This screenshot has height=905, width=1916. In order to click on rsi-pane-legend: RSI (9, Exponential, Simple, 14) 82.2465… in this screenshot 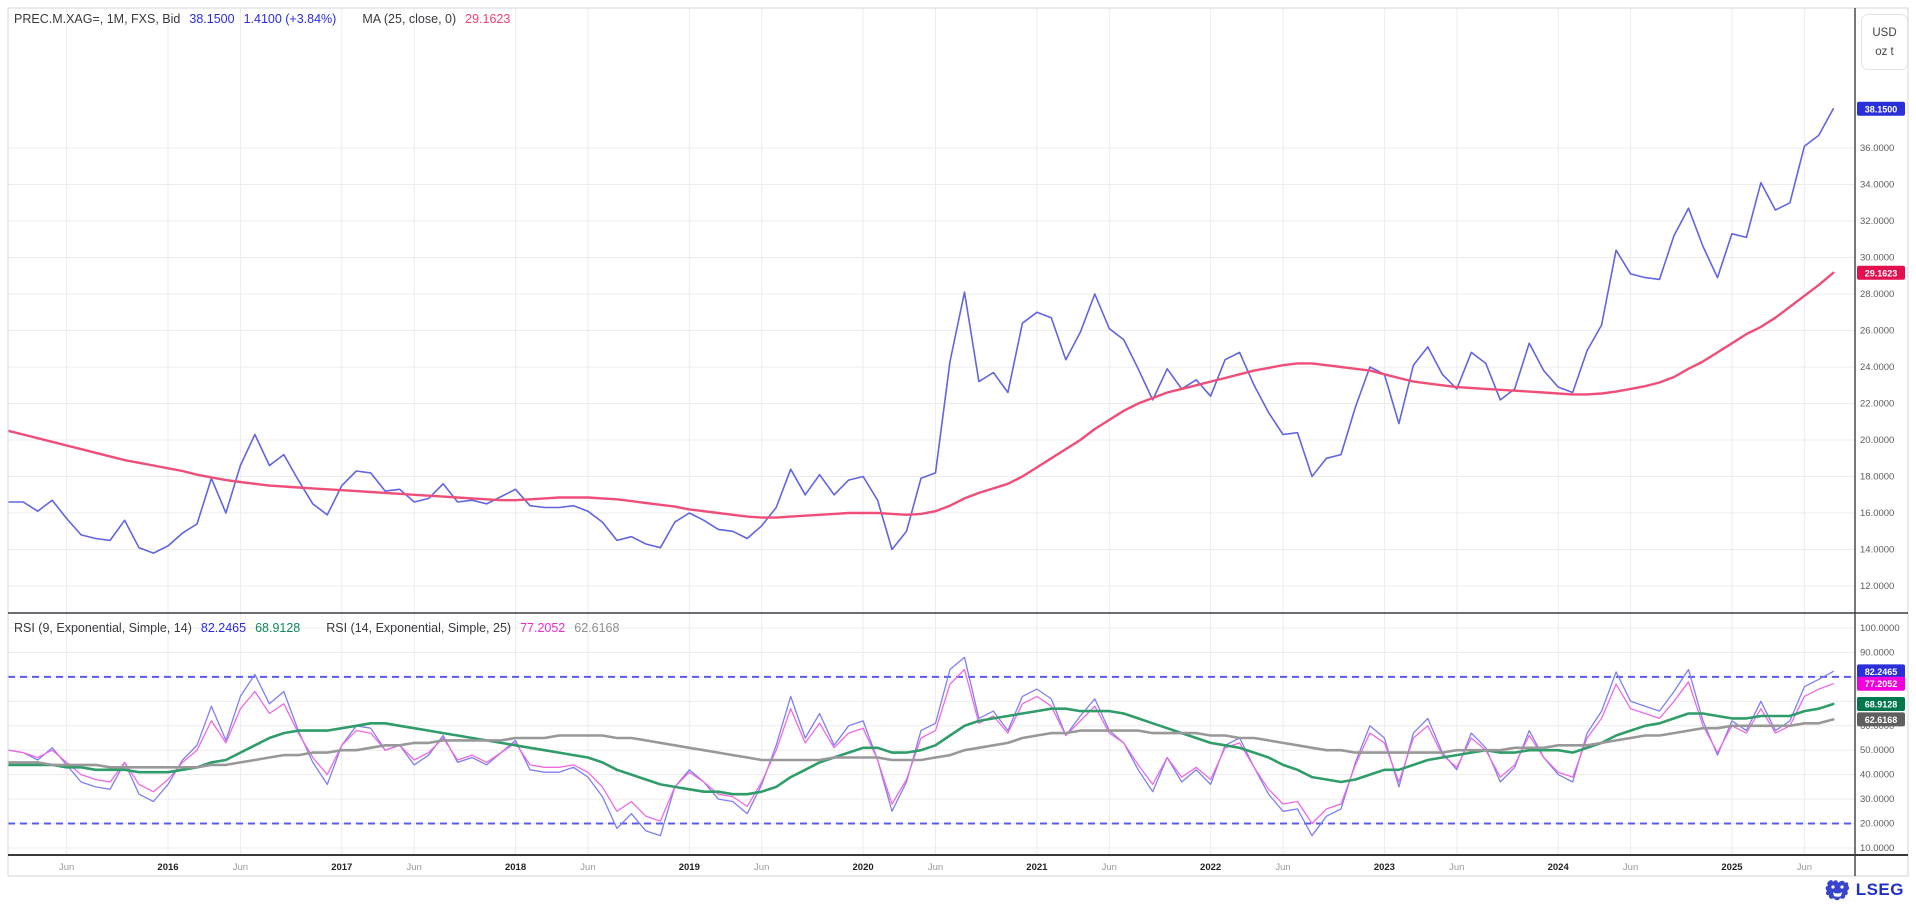, I will do `click(316, 628)`.